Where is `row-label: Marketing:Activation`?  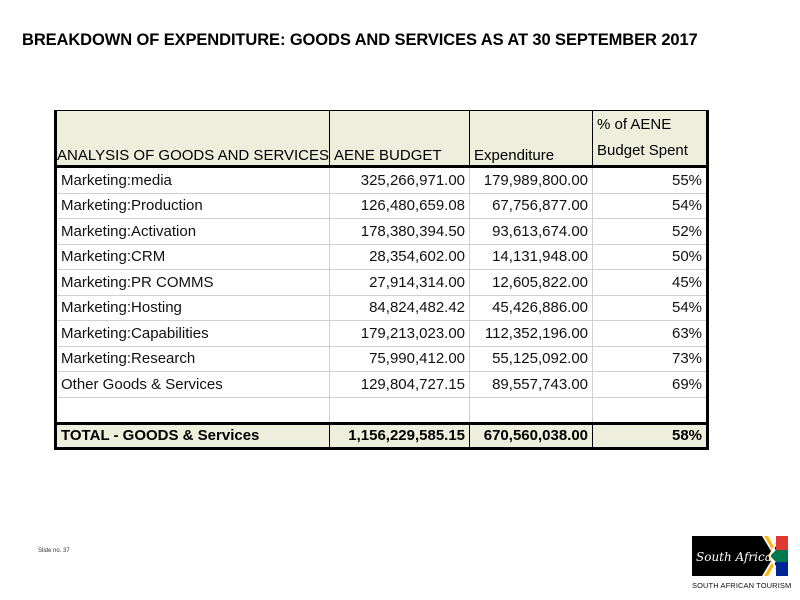 row-label: Marketing:Activation is located at coordinates (192, 231).